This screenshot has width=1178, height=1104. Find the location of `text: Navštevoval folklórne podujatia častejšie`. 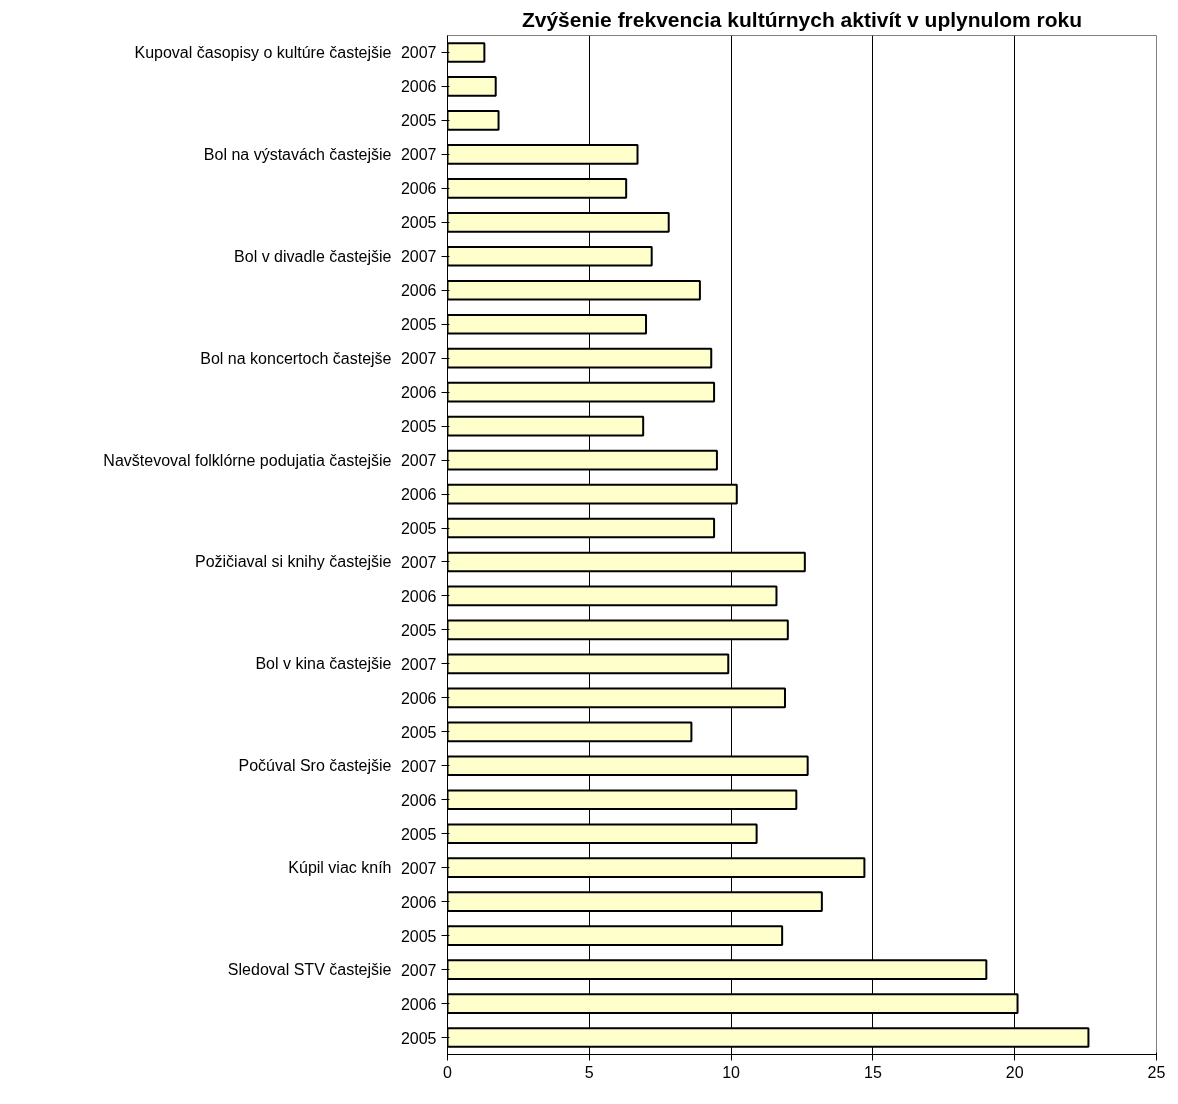

text: Navštevoval folklórne podujatia častejšie is located at coordinates (247, 460).